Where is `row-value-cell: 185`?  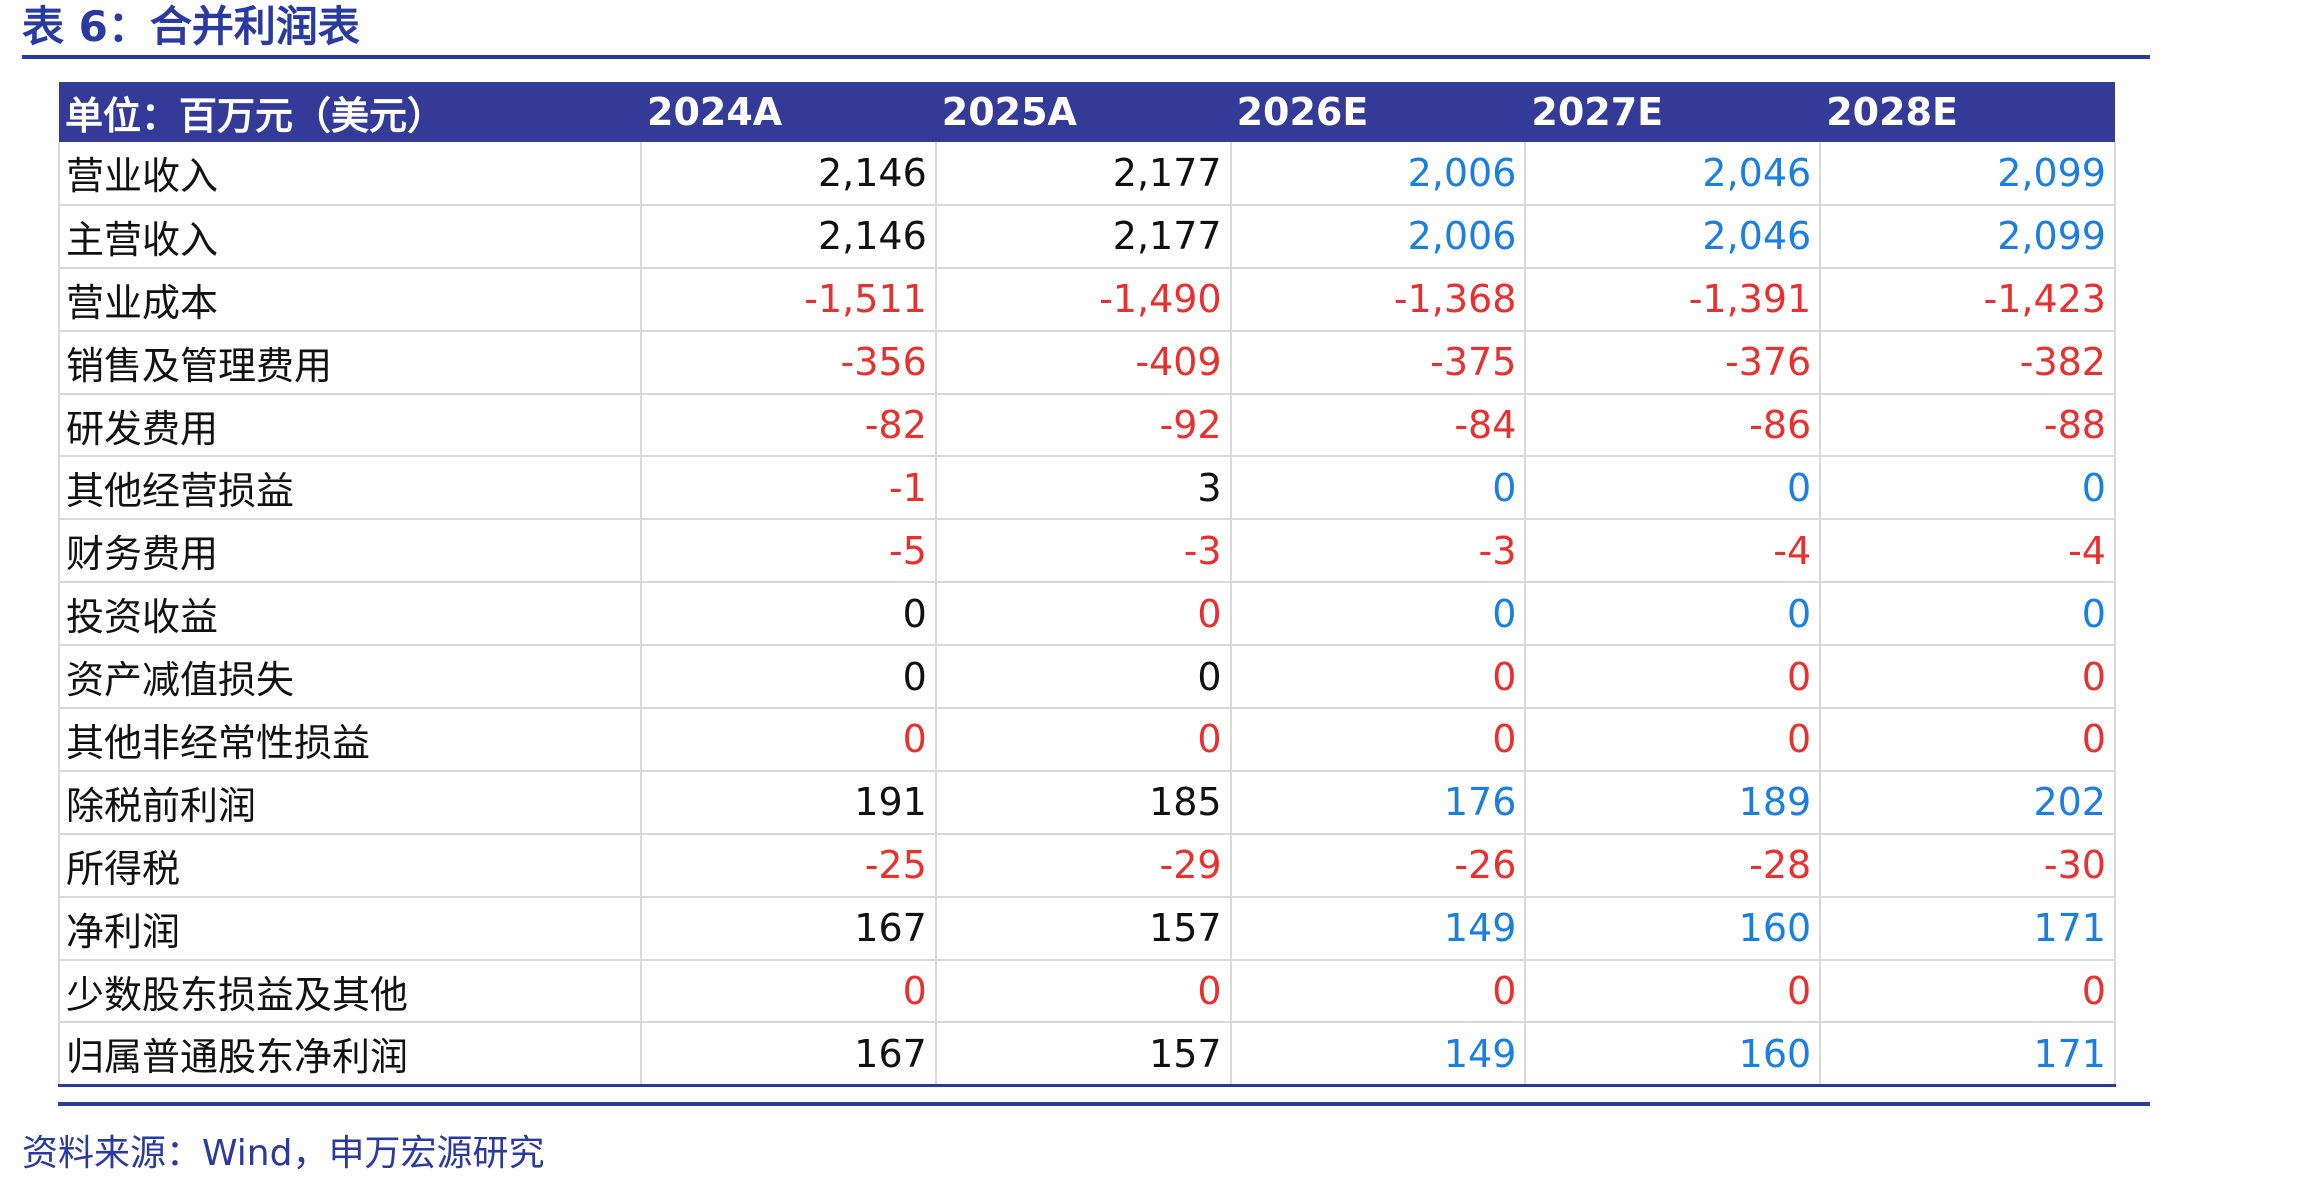
row-value-cell: 185 is located at coordinates (1083, 802).